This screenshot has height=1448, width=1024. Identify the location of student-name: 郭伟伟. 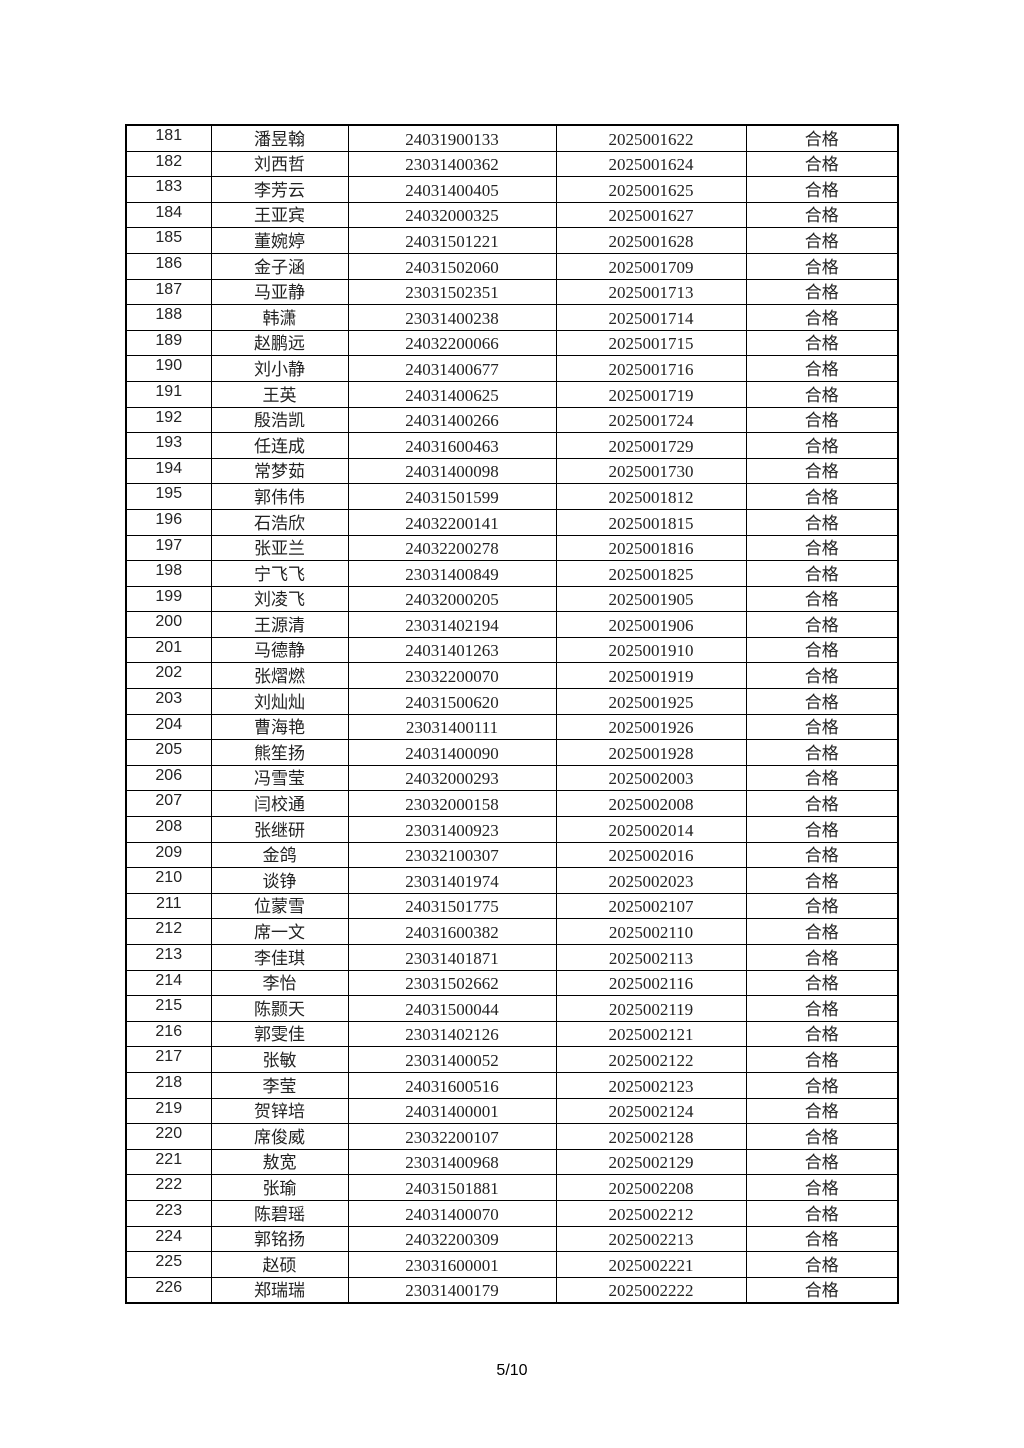
(279, 496).